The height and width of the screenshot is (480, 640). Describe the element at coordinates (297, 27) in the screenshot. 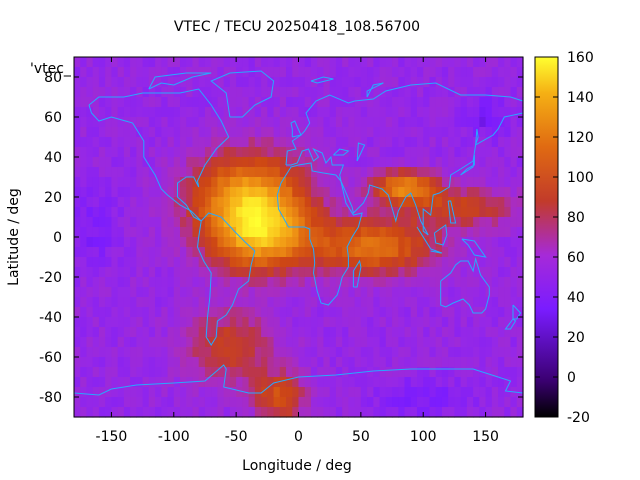

I see `chart-title: VTEC / TECU 20250418_108.56700` at that location.